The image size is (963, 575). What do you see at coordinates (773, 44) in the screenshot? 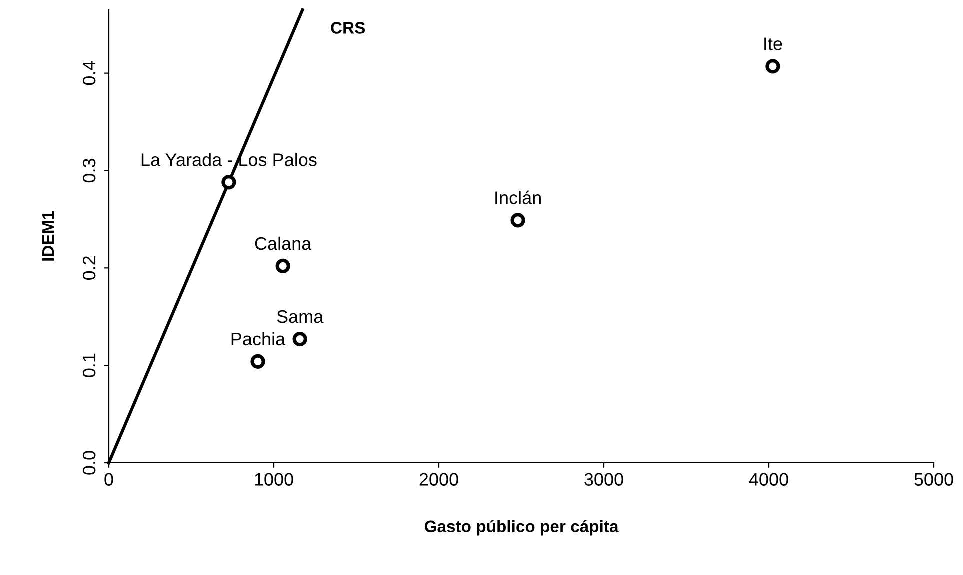
I see `data-label: Ite` at bounding box center [773, 44].